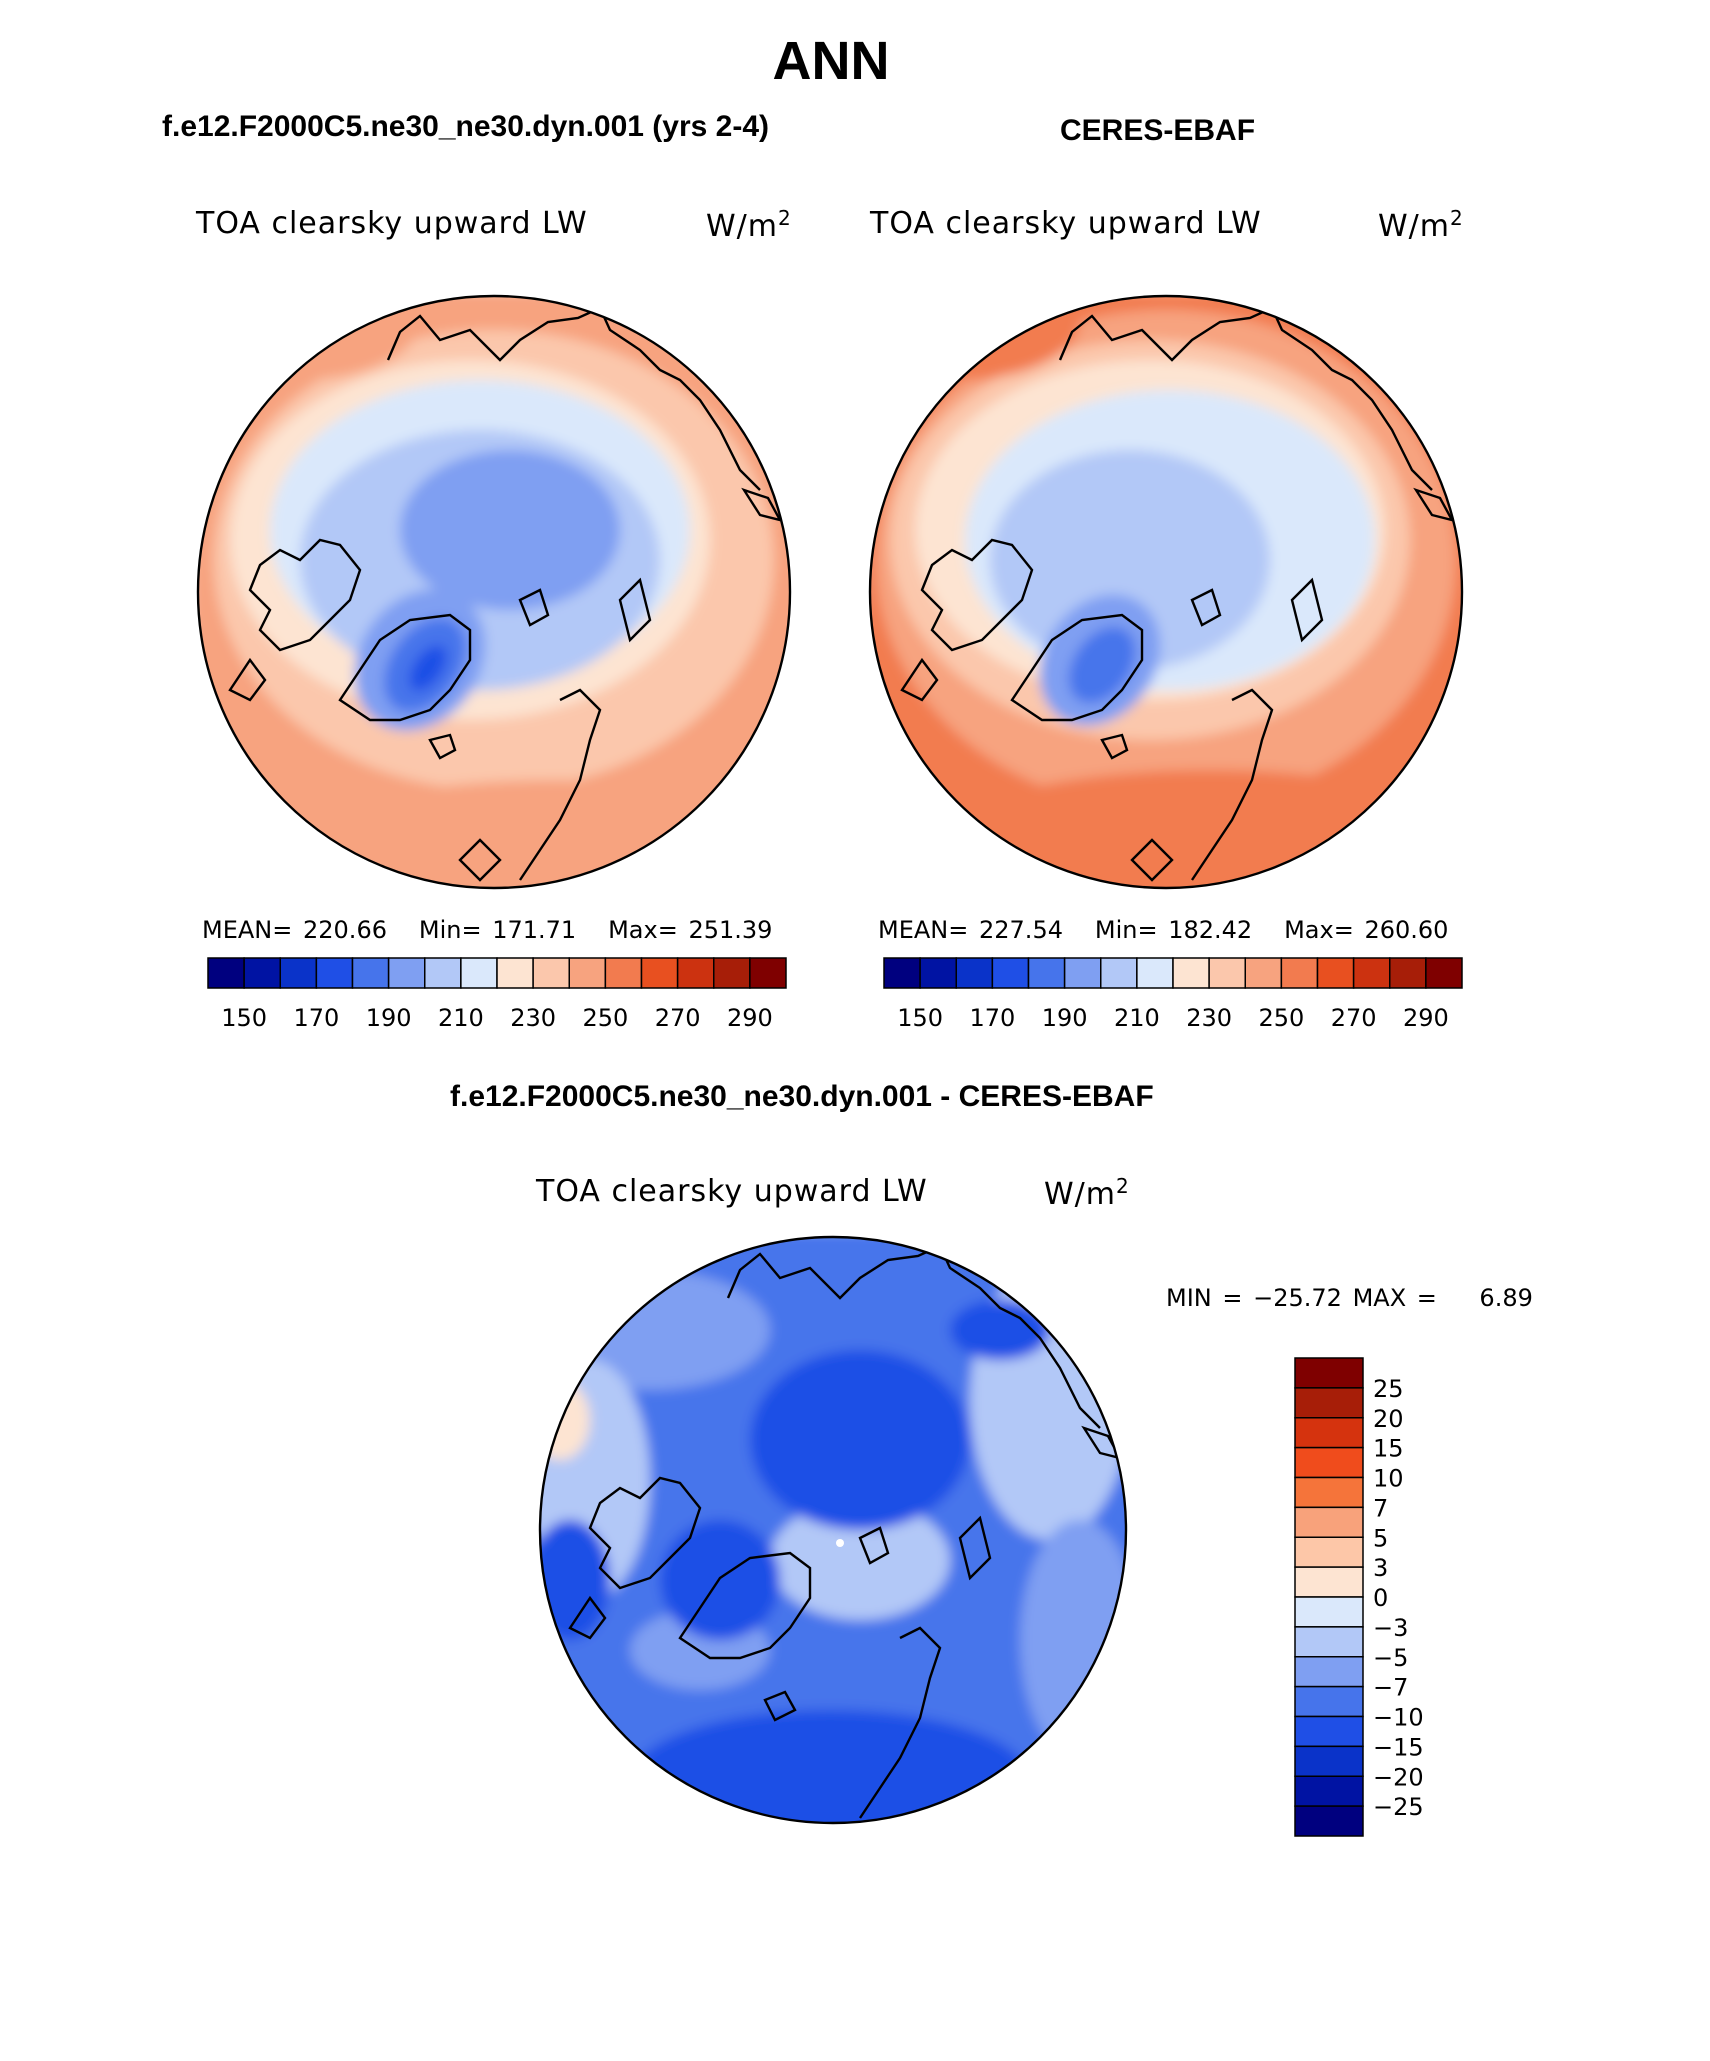  I want to click on obs-map-border, so click(1166, 592).